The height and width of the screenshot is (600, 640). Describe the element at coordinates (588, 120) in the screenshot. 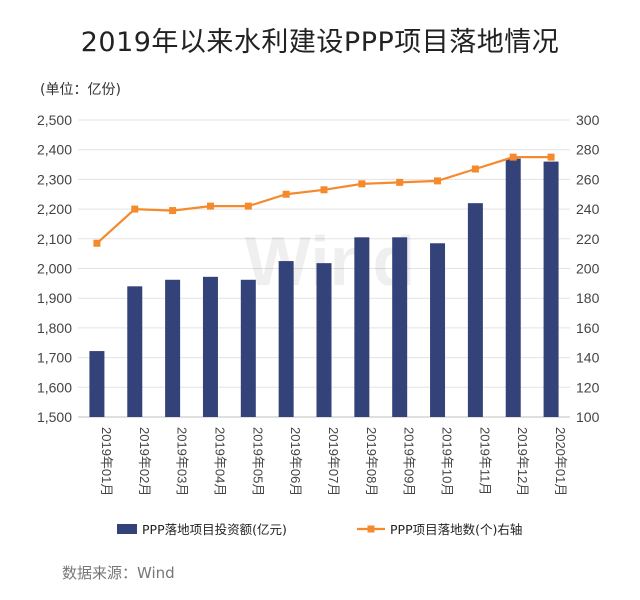

I see `right-tick-label: 300` at that location.